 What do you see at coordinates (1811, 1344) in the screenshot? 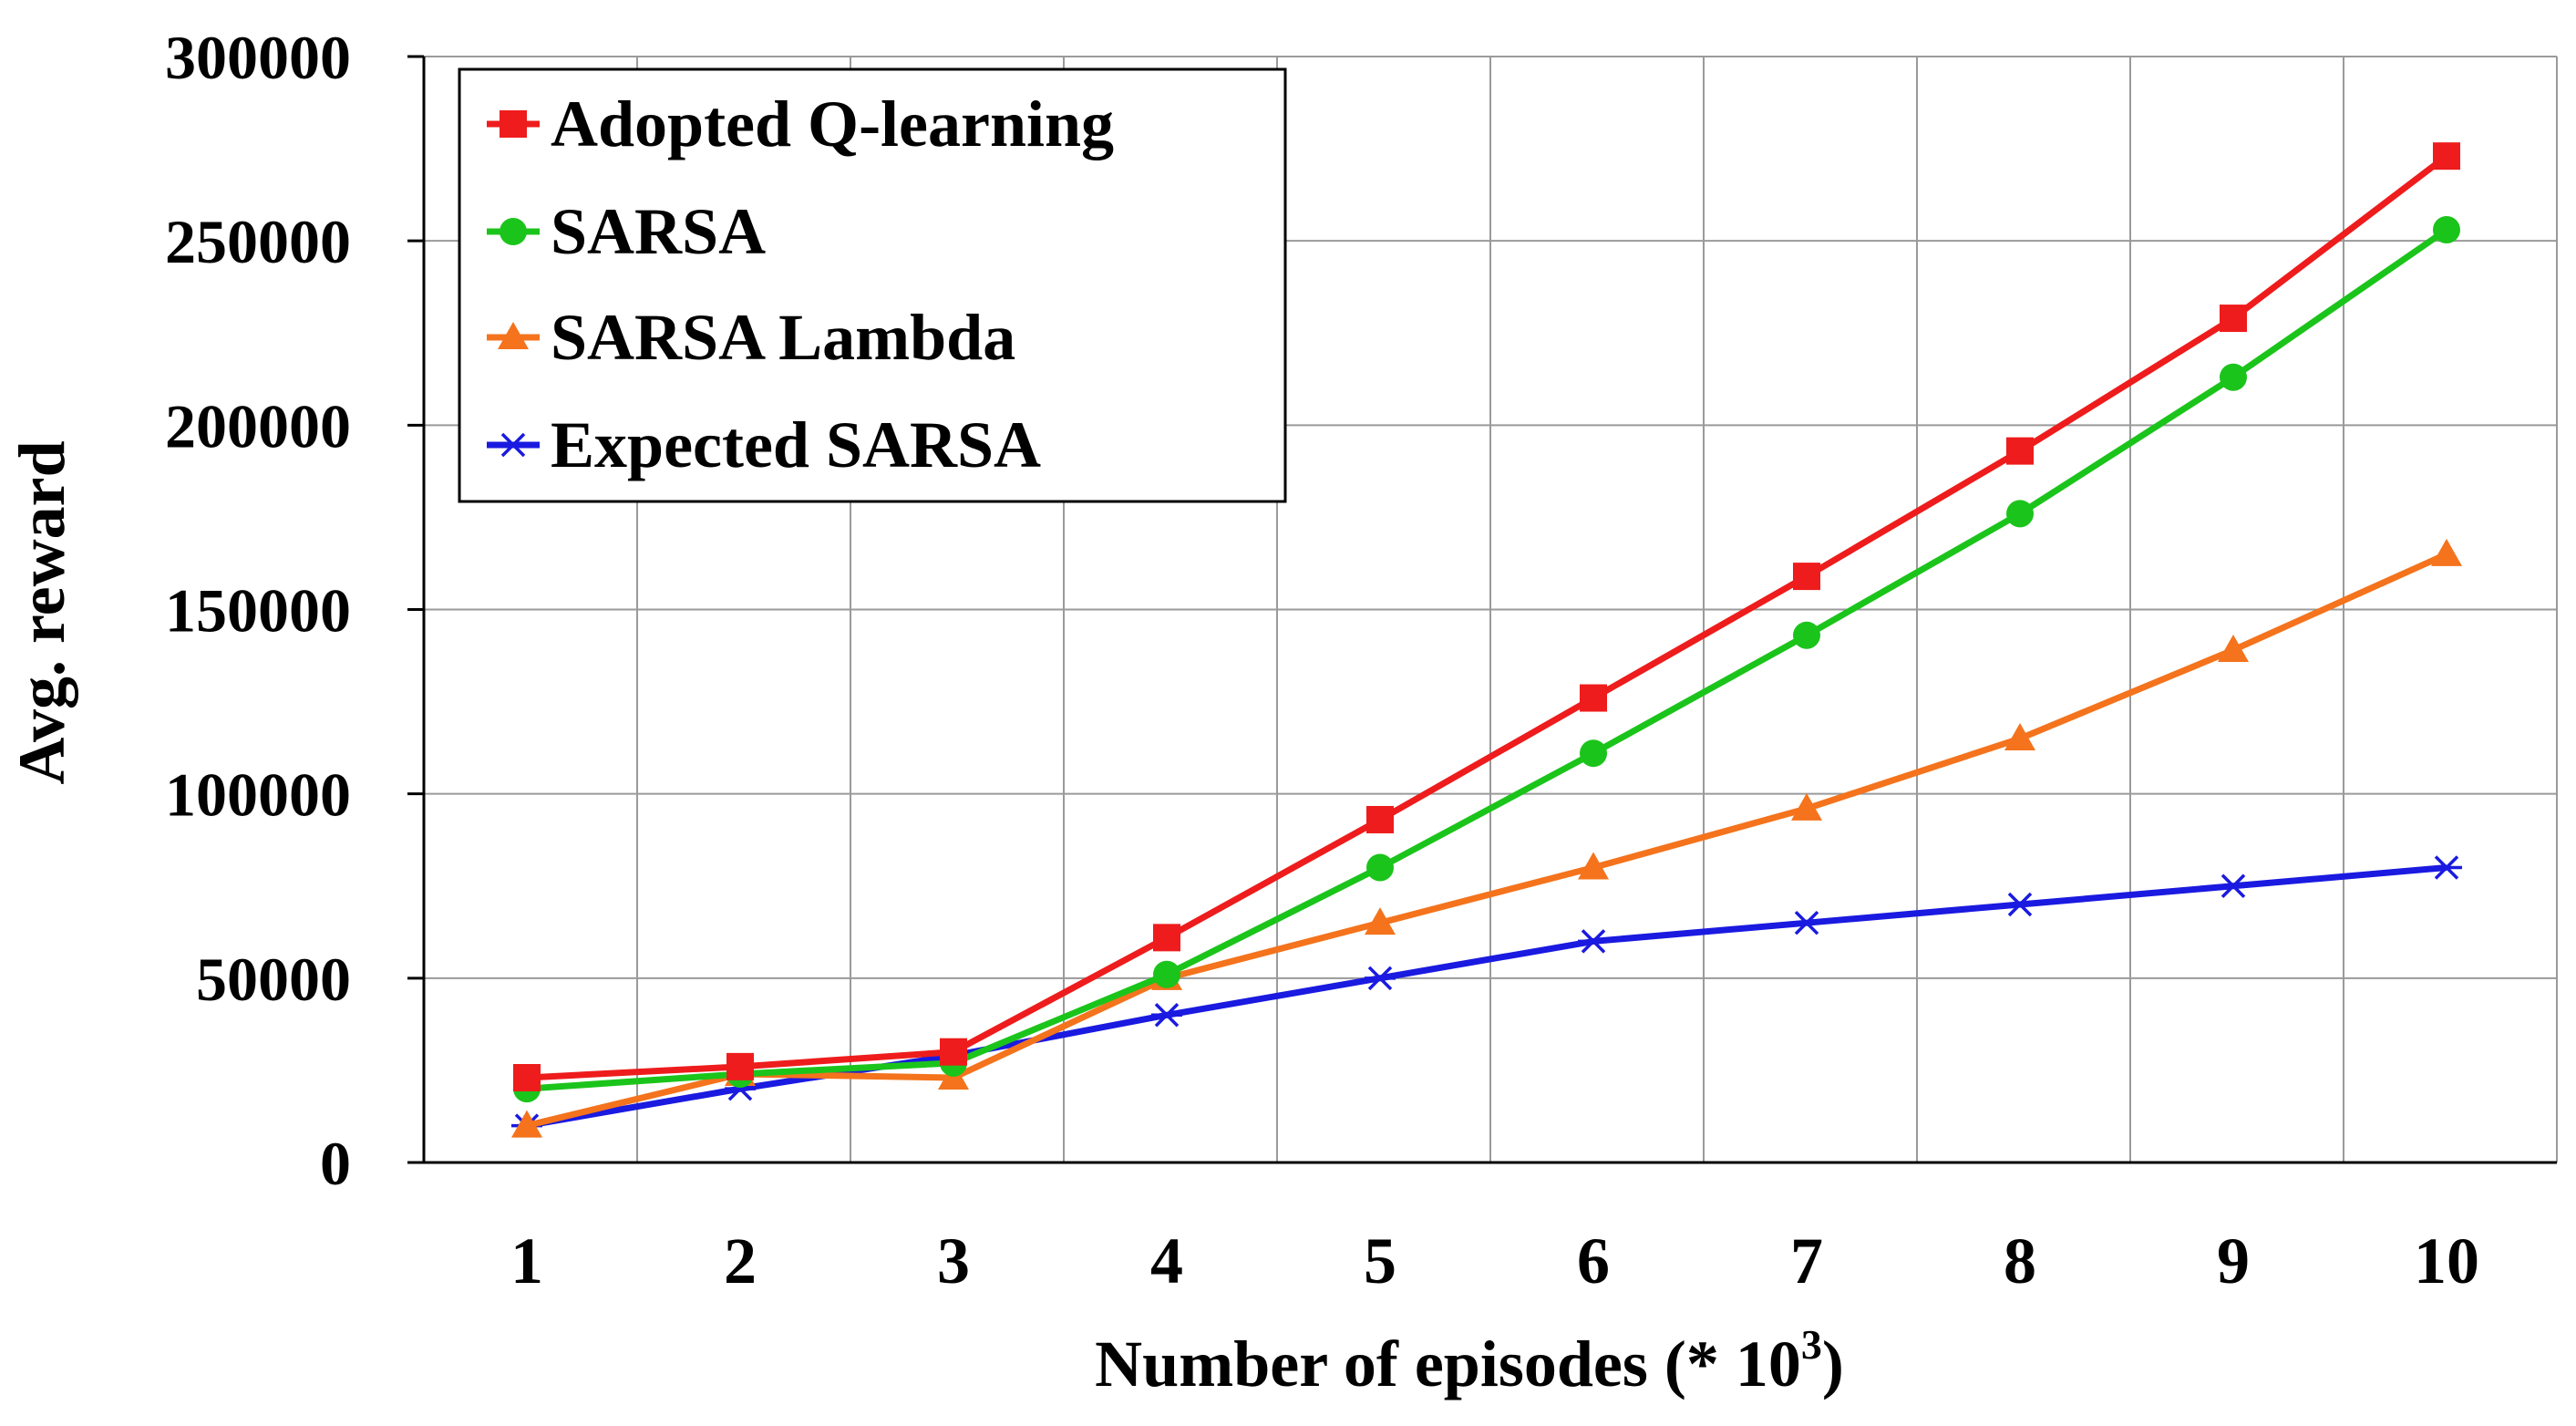
I see `x-axis-title-sup: 3` at bounding box center [1811, 1344].